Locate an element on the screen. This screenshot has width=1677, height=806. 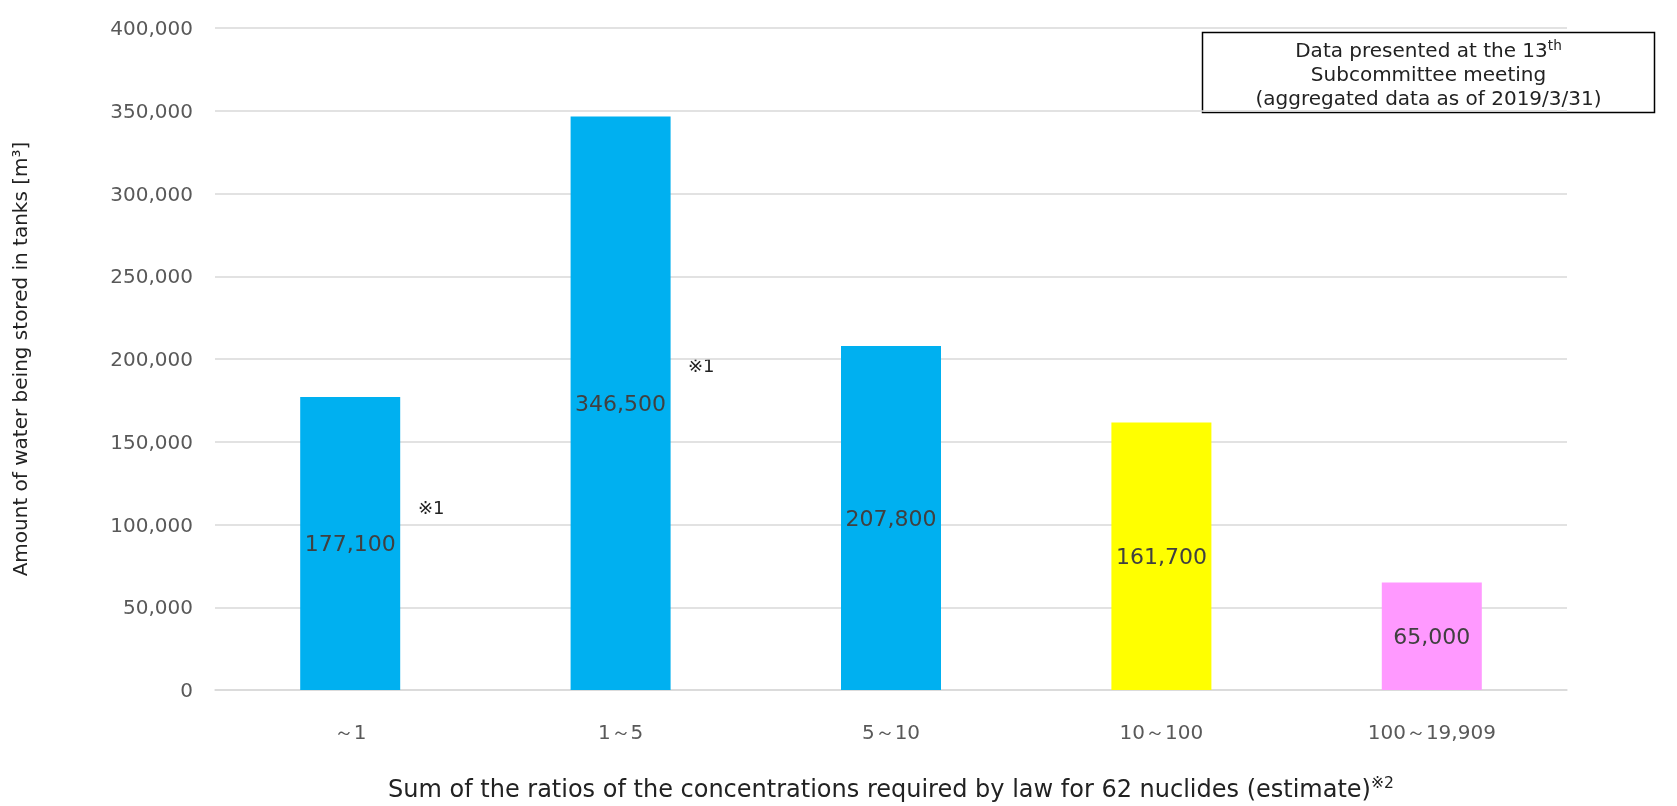
data-label: 207,800 is located at coordinates (891, 518).